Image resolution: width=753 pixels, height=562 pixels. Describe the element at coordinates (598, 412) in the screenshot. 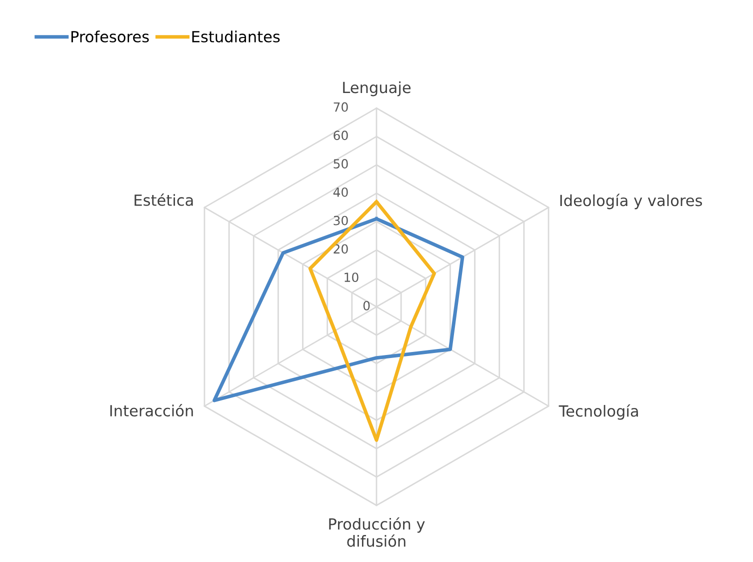

I see `spoke-label: Tecnología` at that location.